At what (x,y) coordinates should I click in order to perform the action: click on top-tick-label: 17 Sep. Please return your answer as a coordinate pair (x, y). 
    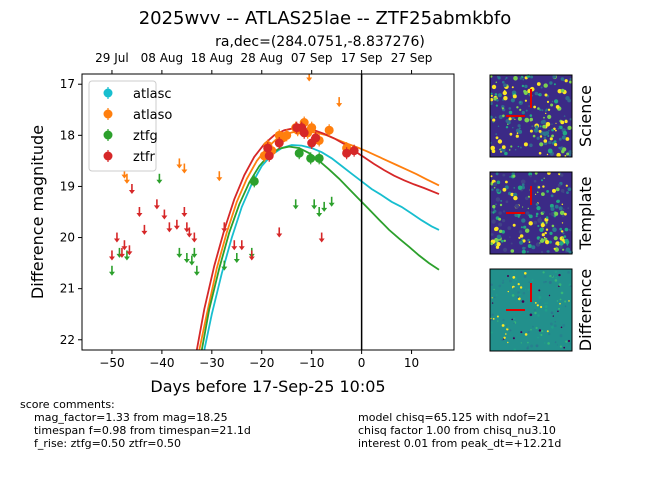
    Looking at the image, I should click on (362, 58).